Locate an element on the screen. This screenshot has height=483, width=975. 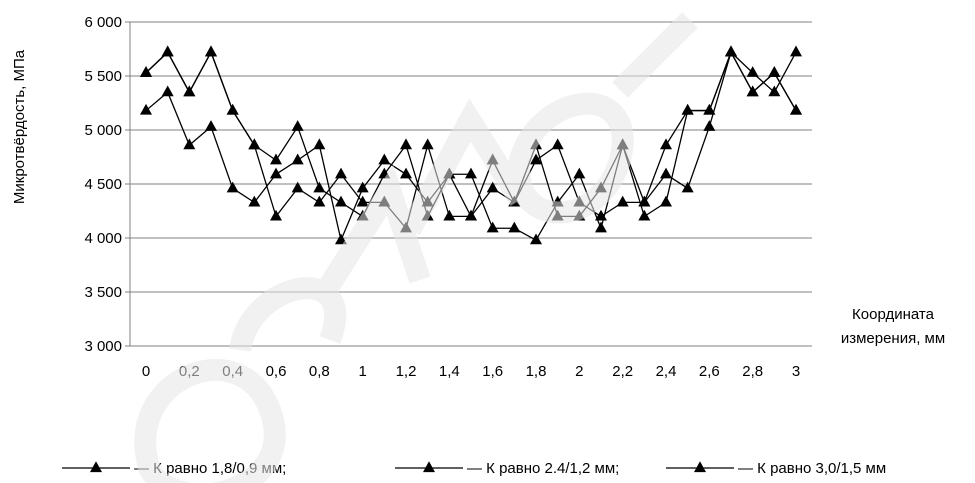
y-tick-label: 6 000 is located at coordinates (103, 22).